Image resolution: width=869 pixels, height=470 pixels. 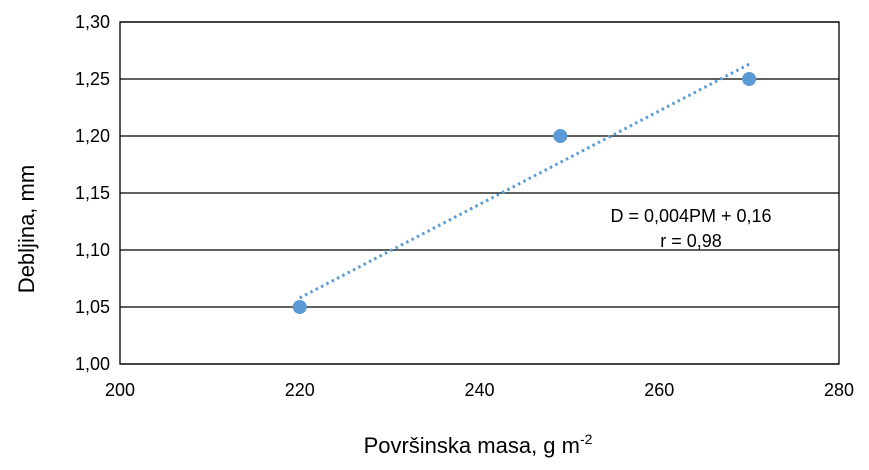 I want to click on y-tick-label: 1,20, so click(x=92, y=136).